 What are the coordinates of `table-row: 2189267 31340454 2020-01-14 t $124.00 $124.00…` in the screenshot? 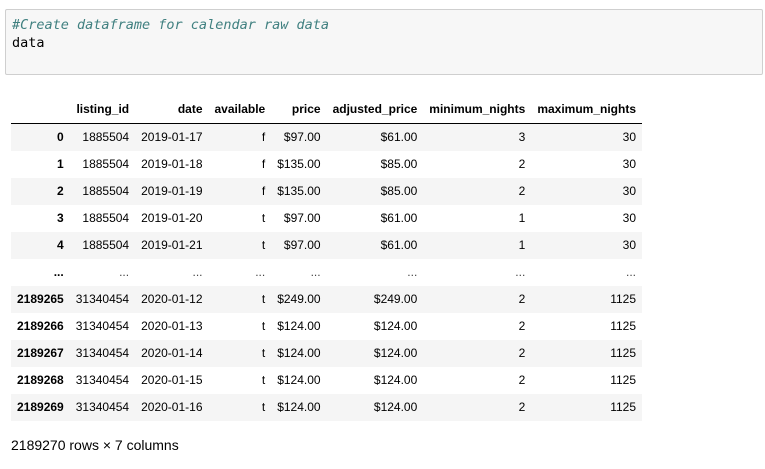 It's located at (327, 353).